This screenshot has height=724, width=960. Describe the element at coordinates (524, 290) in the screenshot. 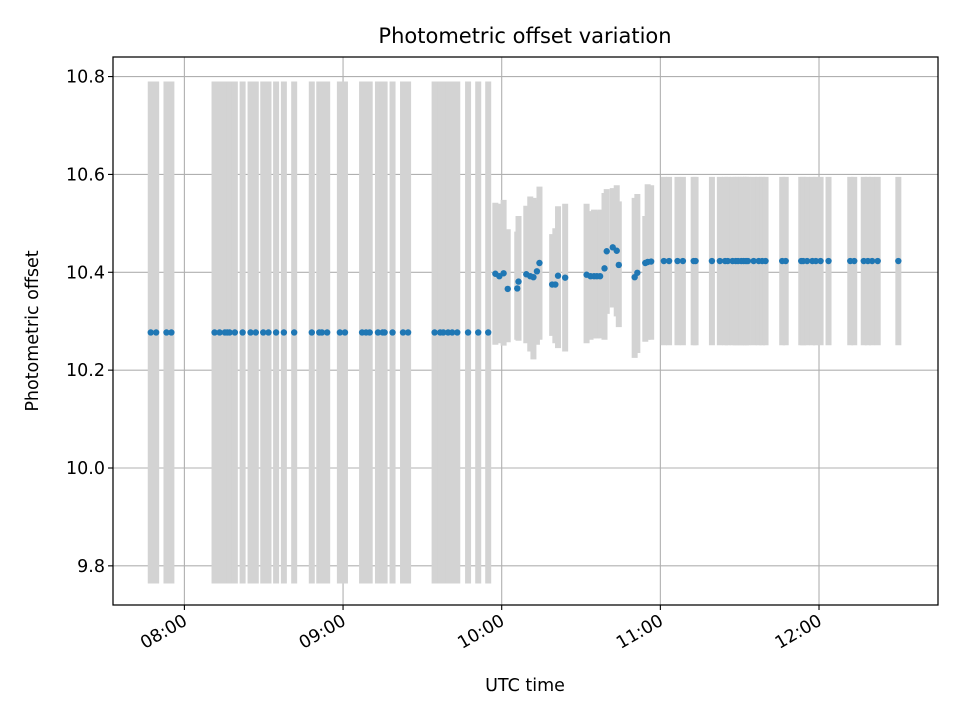

I see `data-points` at that location.